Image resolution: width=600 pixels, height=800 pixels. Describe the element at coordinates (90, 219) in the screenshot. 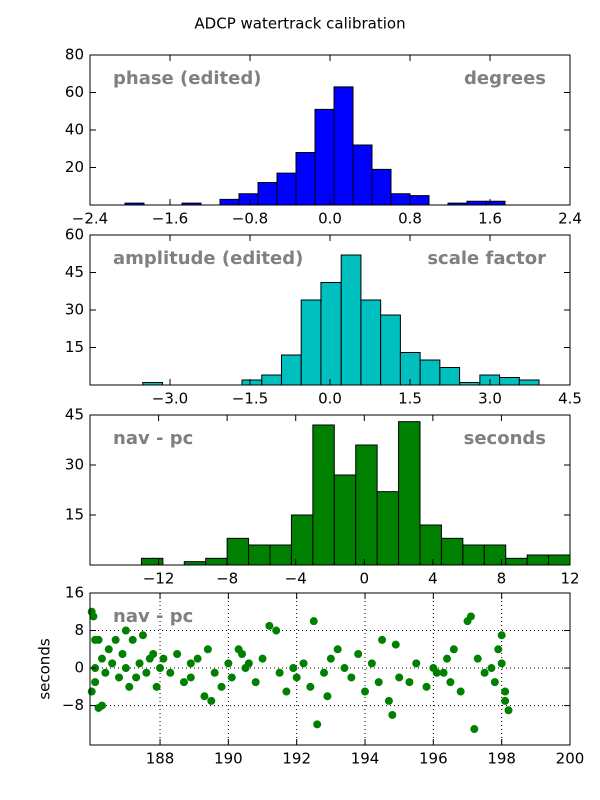

I see `x-tick-label: −2.4` at that location.